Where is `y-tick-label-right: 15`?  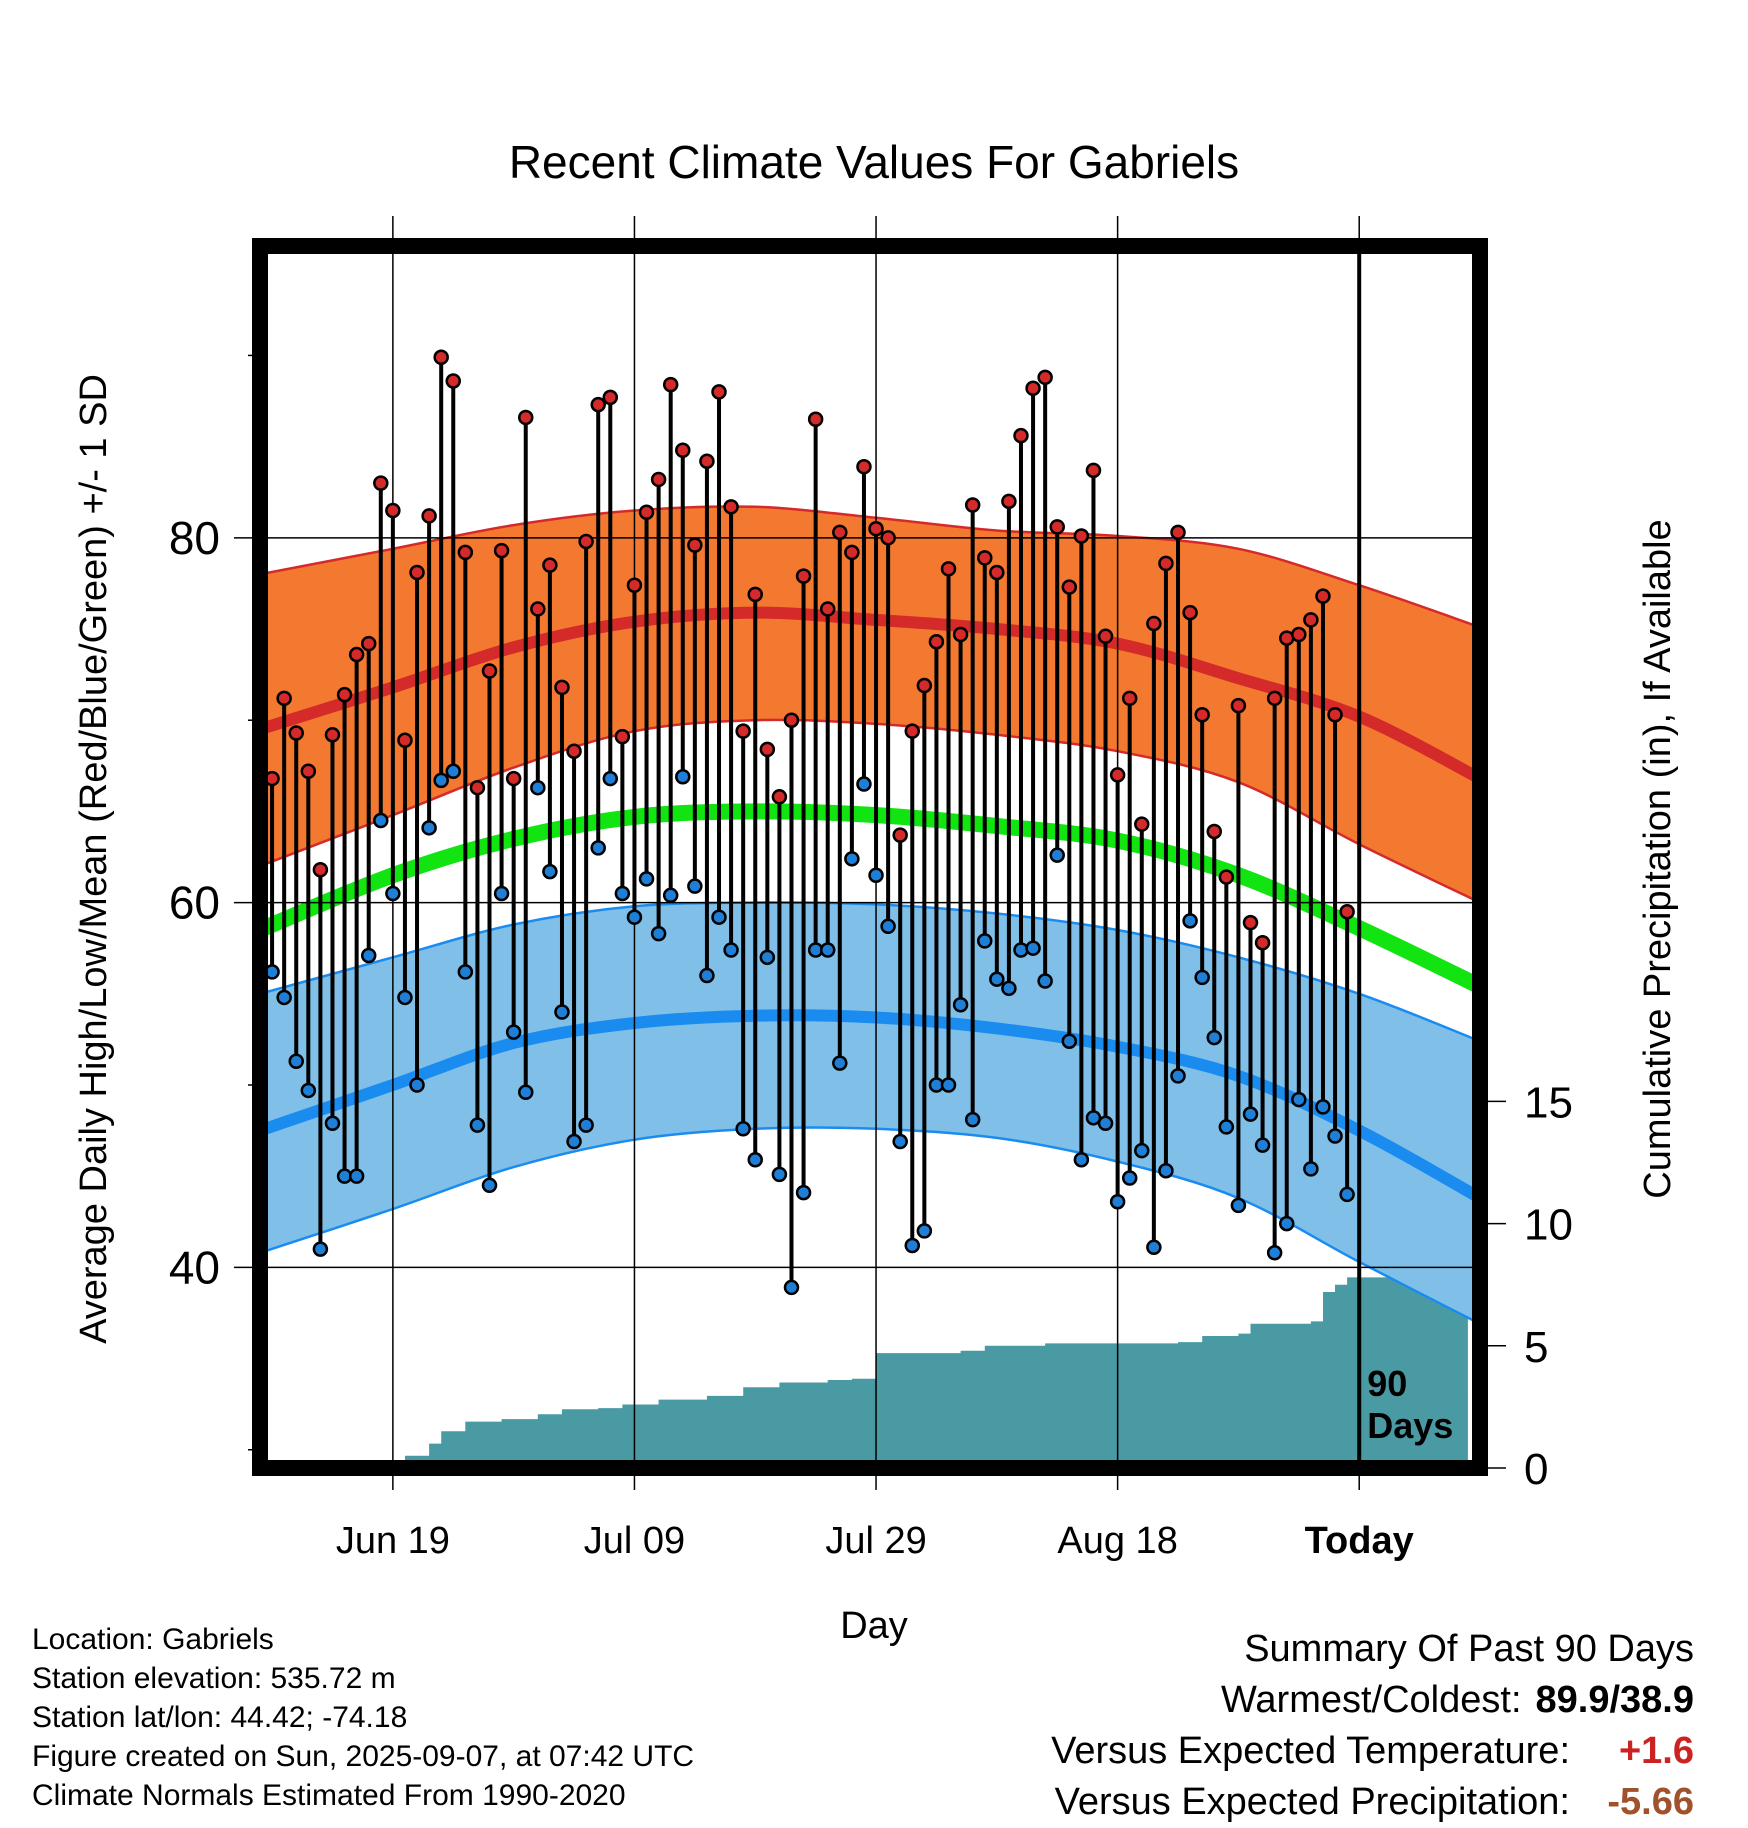 y-tick-label-right: 15 is located at coordinates (1548, 1102).